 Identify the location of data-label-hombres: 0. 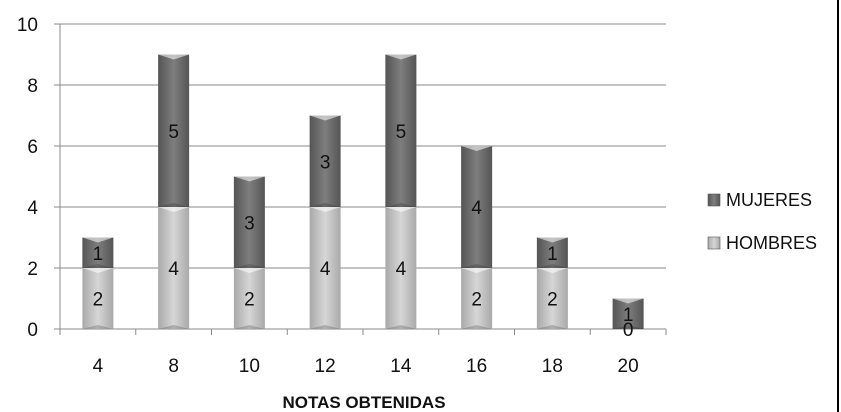
(628, 330).